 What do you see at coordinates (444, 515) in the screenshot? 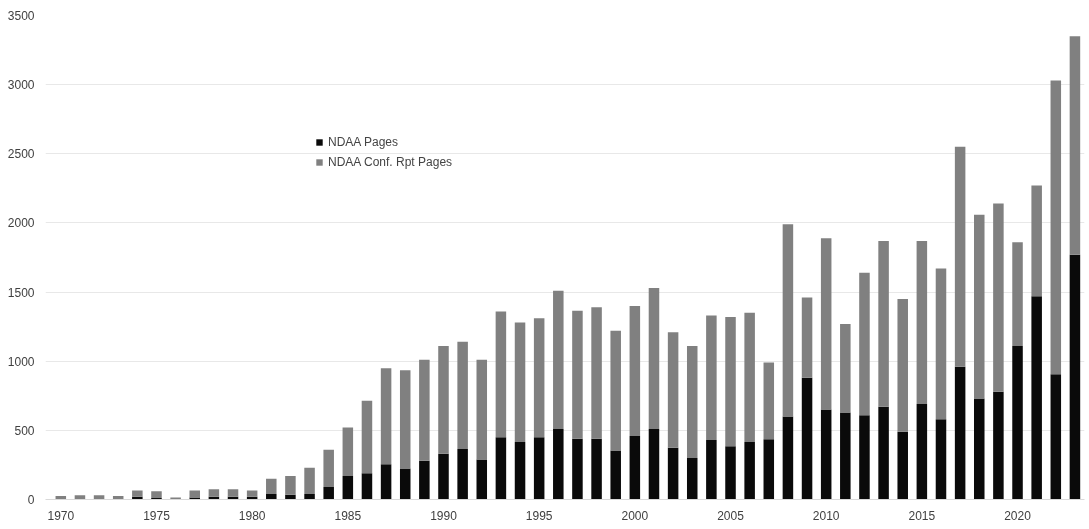
I see `x-tick-label: 1990` at bounding box center [444, 515].